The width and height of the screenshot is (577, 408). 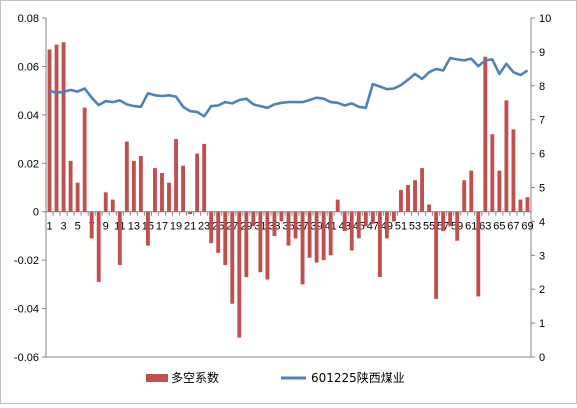 I want to click on y-left-tick-label: 0.08, so click(x=28, y=19).